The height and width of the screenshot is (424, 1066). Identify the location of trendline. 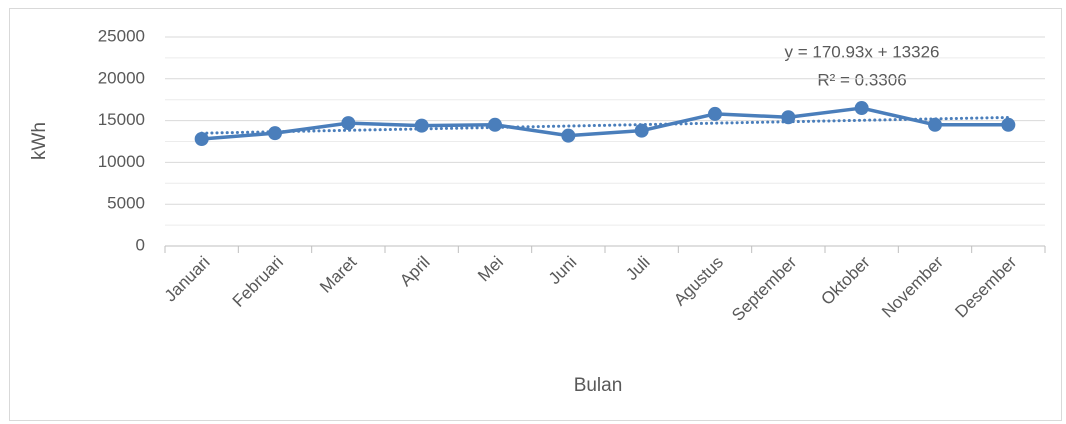
(605, 125).